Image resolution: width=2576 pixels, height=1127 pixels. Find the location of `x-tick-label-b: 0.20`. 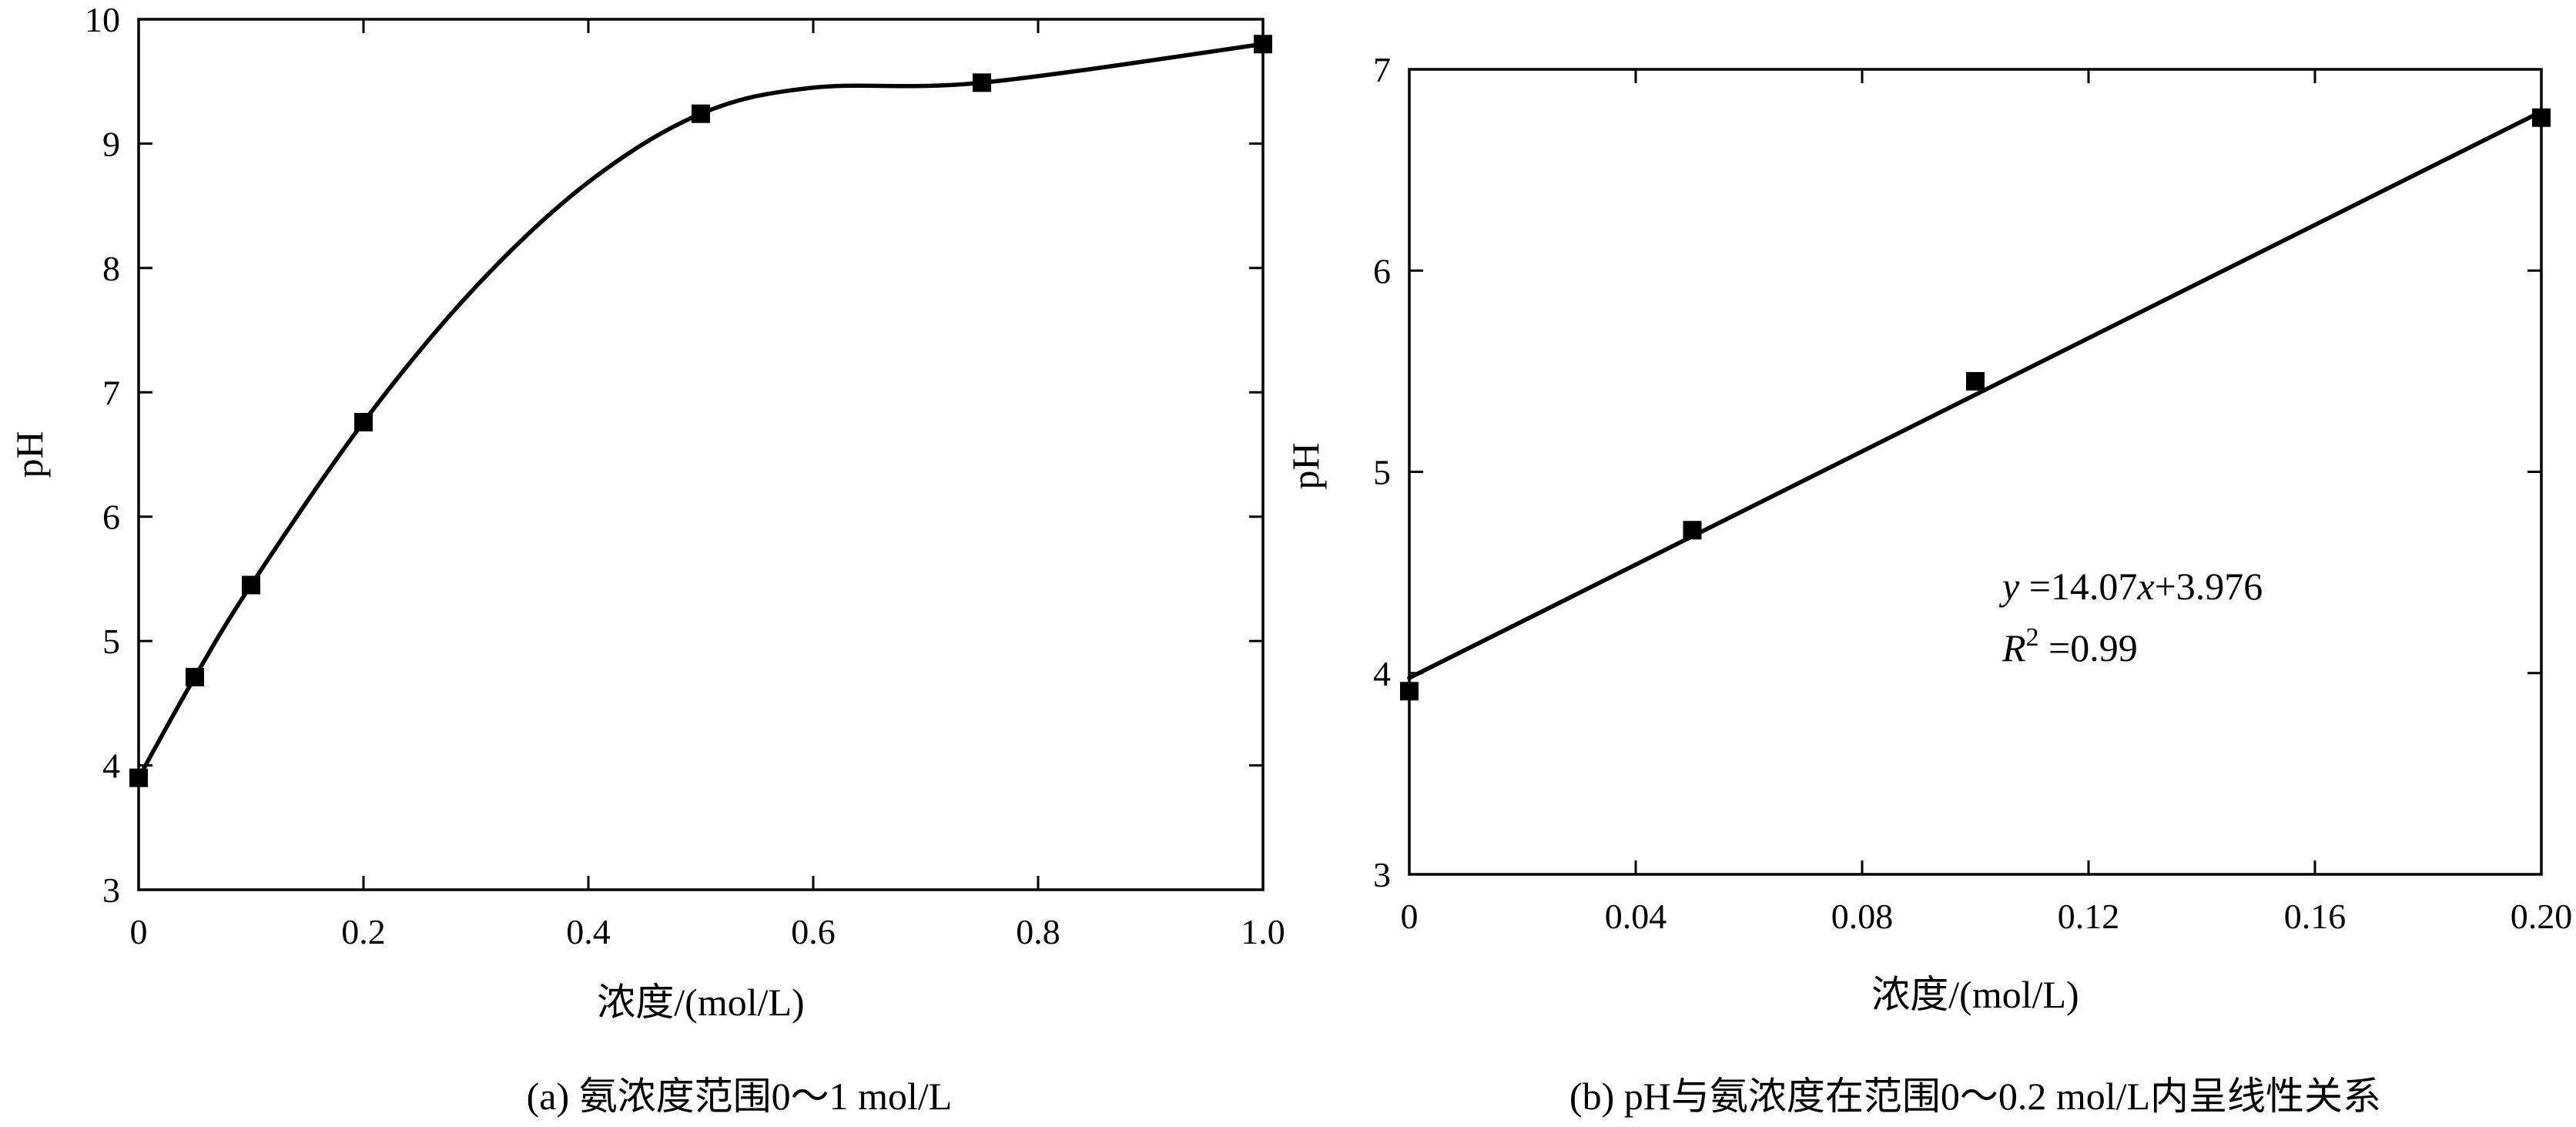

x-tick-label-b: 0.20 is located at coordinates (2542, 916).